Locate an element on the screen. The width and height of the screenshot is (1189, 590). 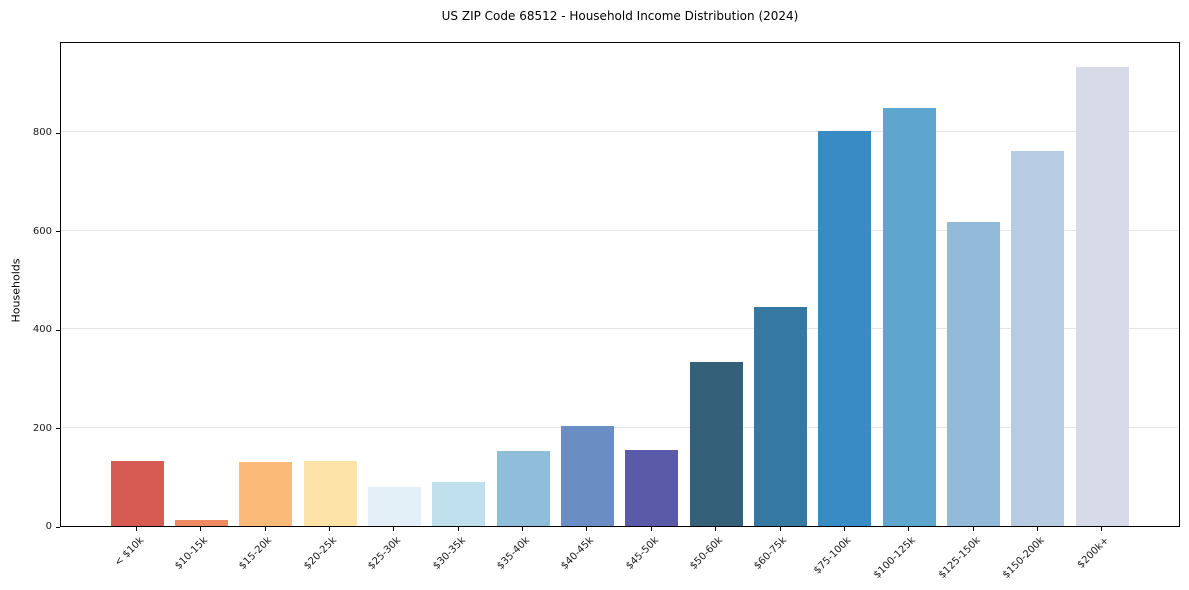
bar-10-15k is located at coordinates (201, 523).